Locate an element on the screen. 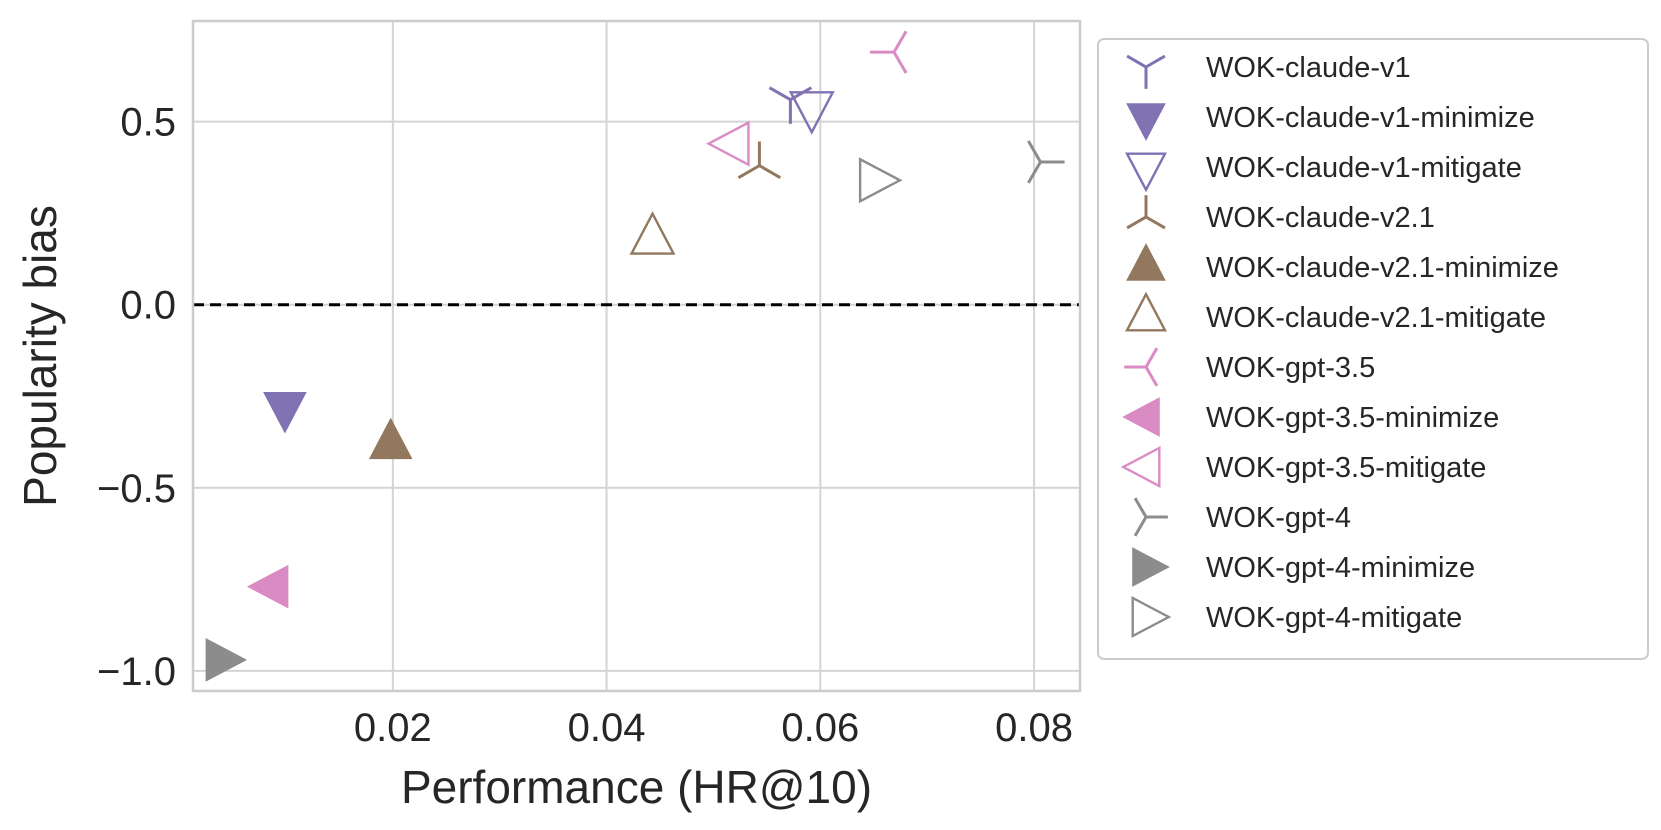 The image size is (1661, 830). legend-label-wok-gpt-3-5-mitigate: WOK-gpt-3.5-mitigate is located at coordinates (1346, 468).